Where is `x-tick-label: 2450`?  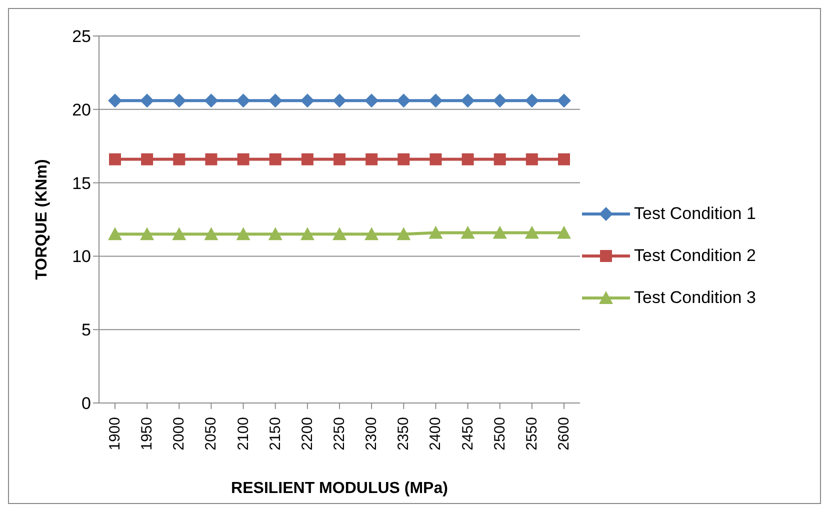 x-tick-label: 2450 is located at coordinates (467, 433).